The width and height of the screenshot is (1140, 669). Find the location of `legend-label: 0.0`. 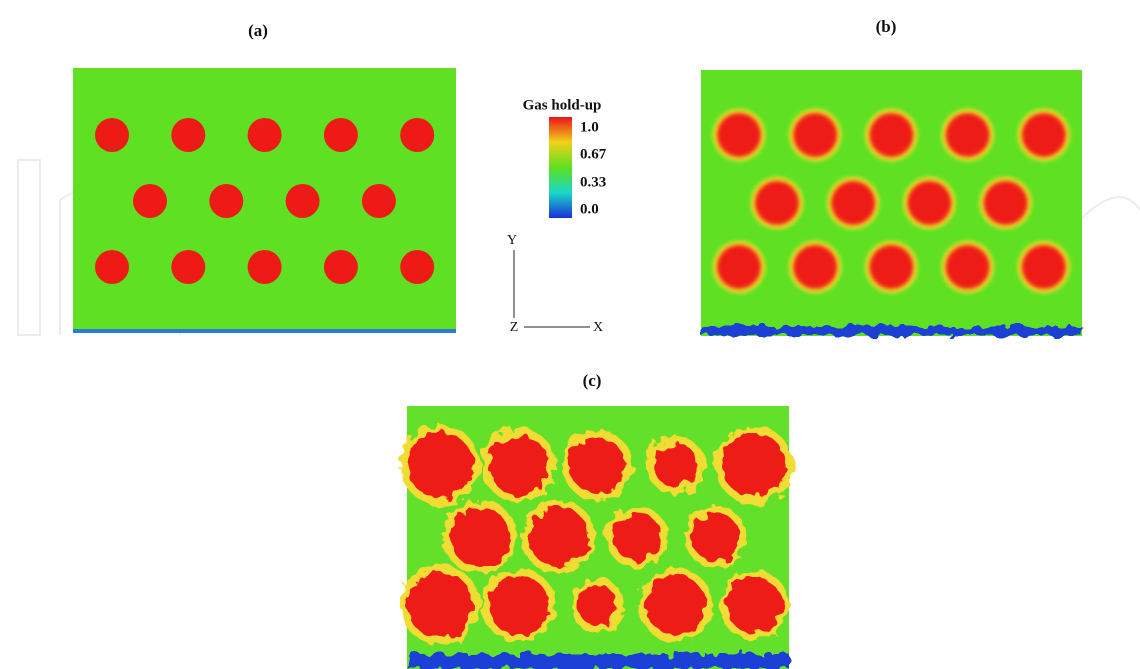

legend-label: 0.0 is located at coordinates (589, 209).